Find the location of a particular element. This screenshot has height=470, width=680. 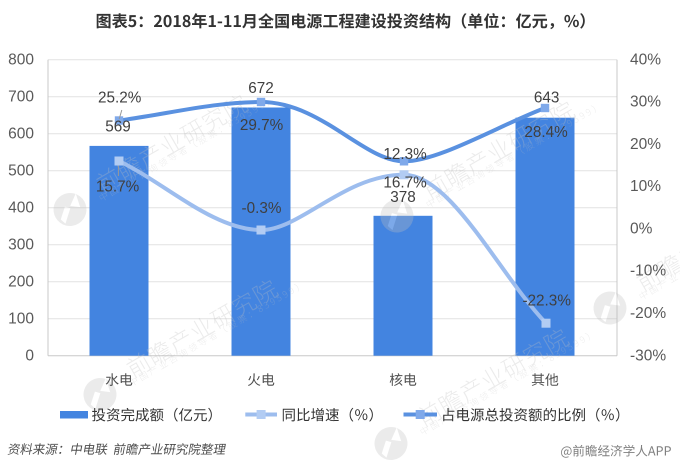

svg-text: 20% is located at coordinates (645, 144).